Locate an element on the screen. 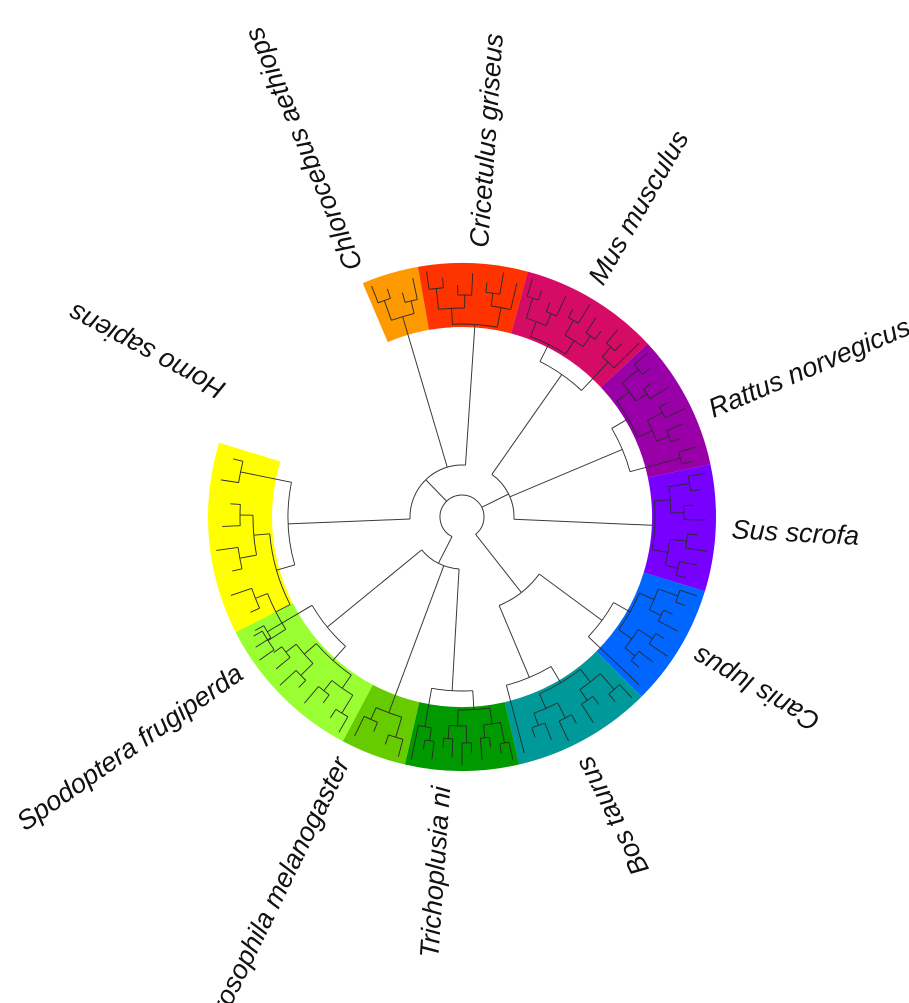 Image resolution: width=909 pixels, height=1003 pixels. drosophila-melanogaster-label: Drosophila melanogaster is located at coordinates (276, 877).